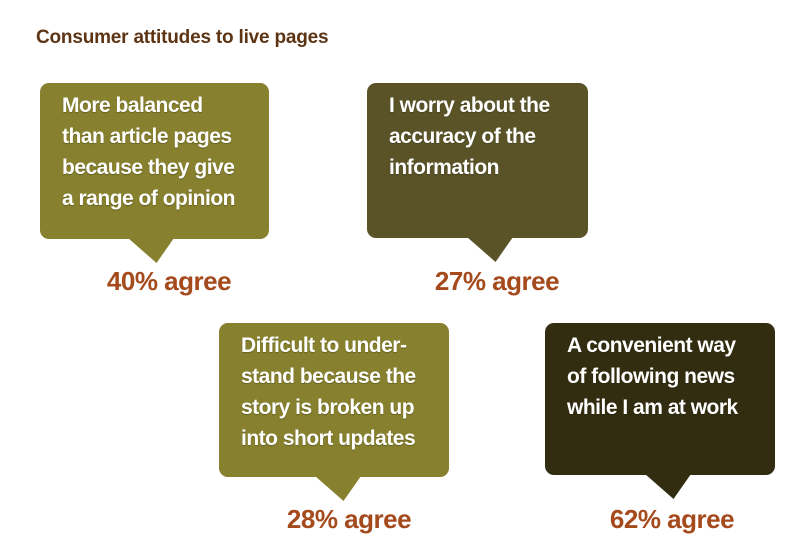  Describe the element at coordinates (182, 37) in the screenshot. I see `figure-title: Consumer attitudes to live pages` at that location.